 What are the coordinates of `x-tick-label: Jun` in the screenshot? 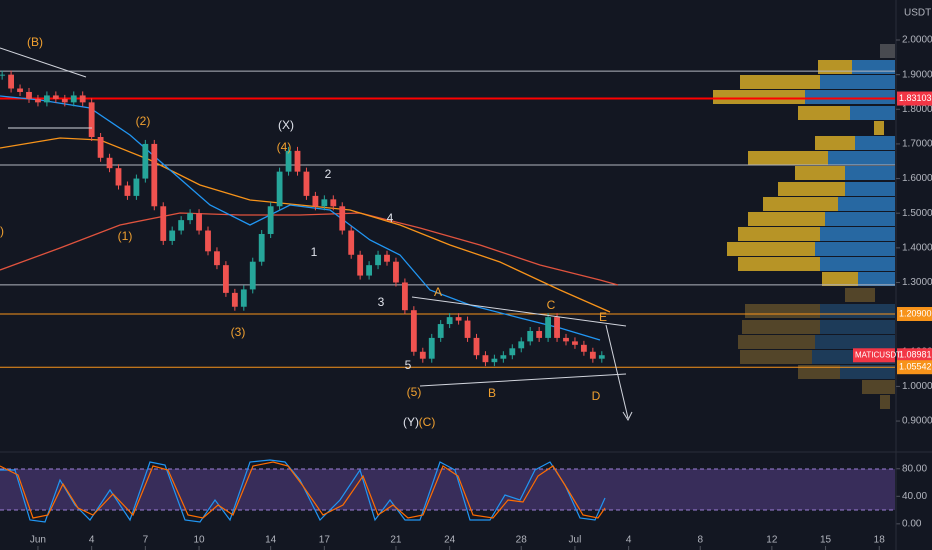 It's located at (38, 540).